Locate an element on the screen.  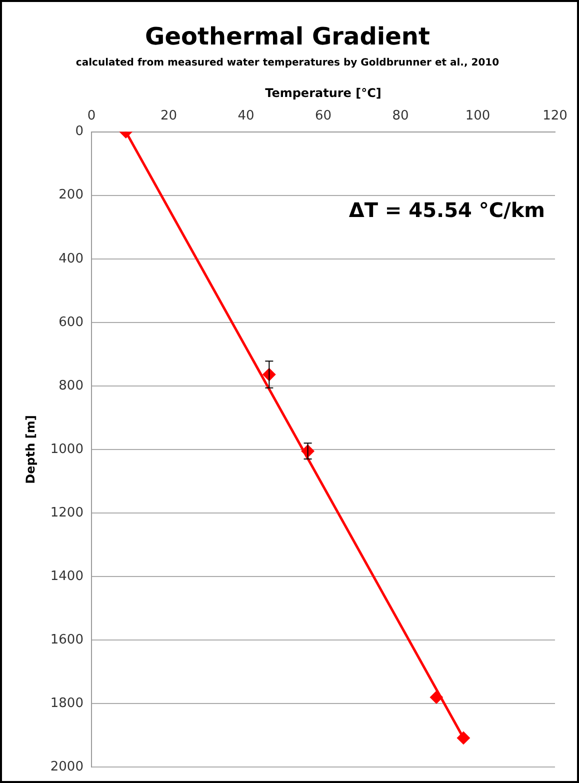
y-tick-label: 2000 is located at coordinates (67, 767).